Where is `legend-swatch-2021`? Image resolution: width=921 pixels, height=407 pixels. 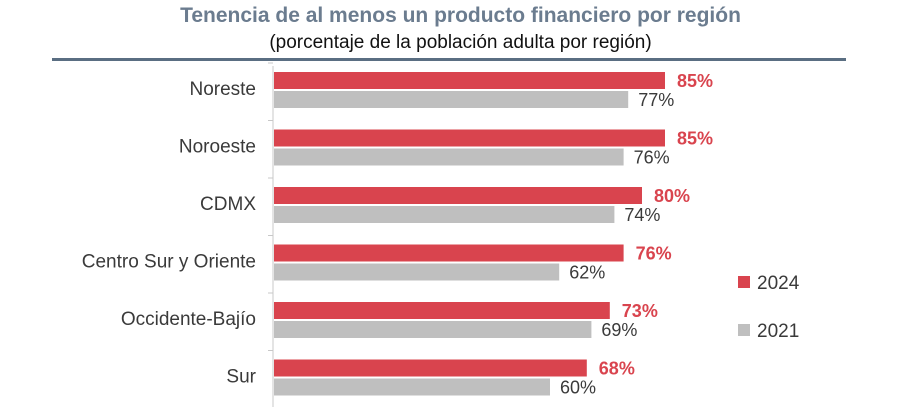
legend-swatch-2021 is located at coordinates (744, 330).